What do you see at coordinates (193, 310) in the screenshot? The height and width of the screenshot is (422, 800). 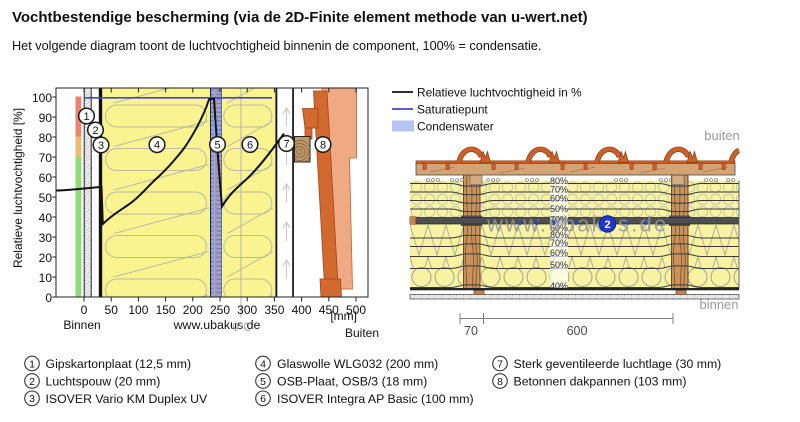 I see `svg-text: 200` at bounding box center [193, 310].